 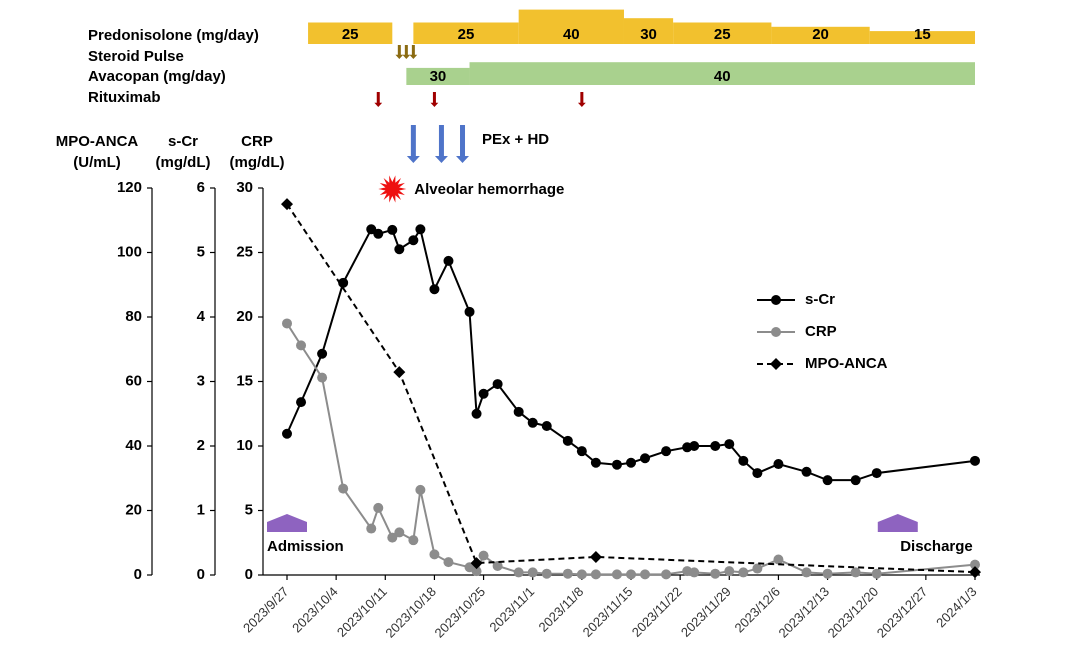 I want to click on y-tick-label: 6, so click(x=201, y=187).